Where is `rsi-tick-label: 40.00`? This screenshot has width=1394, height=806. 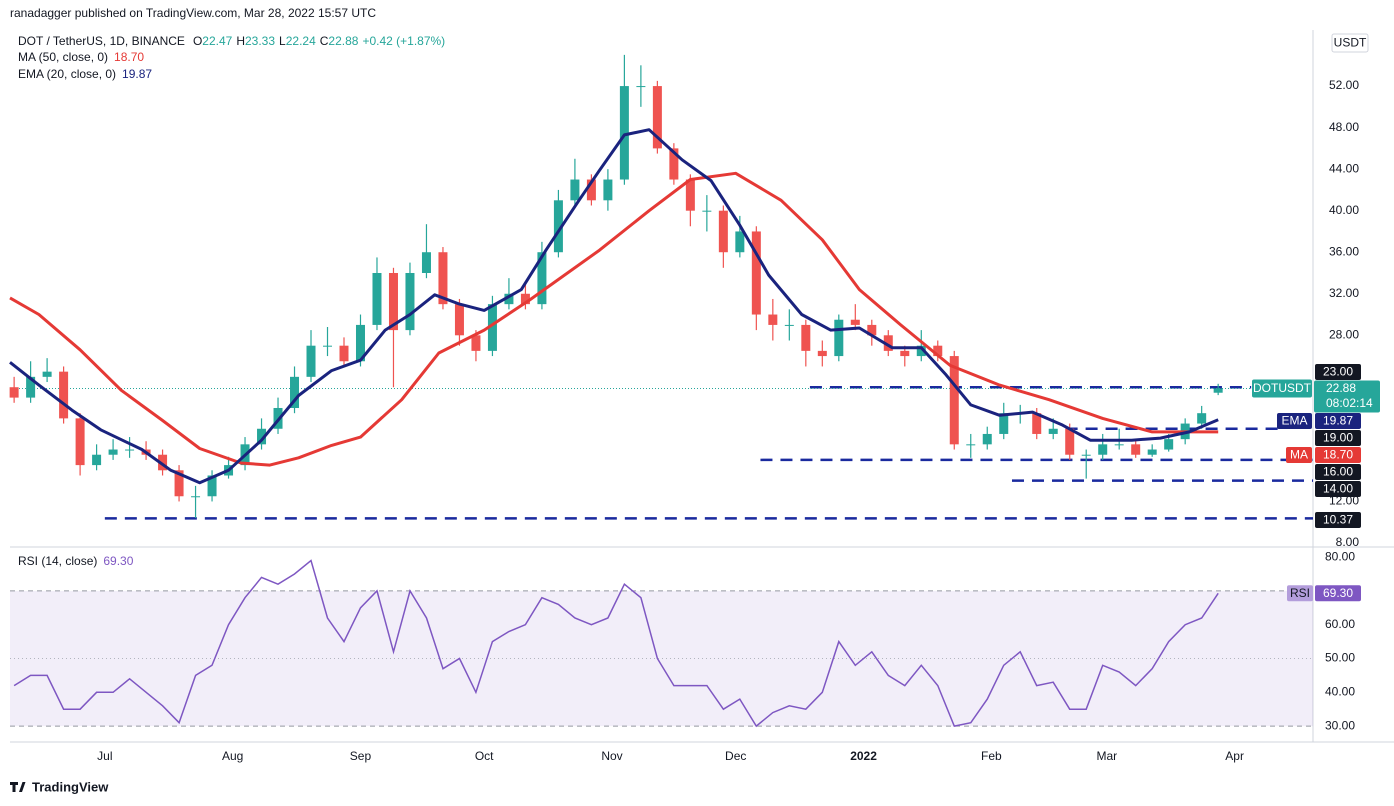
rsi-tick-label: 40.00 is located at coordinates (1340, 691).